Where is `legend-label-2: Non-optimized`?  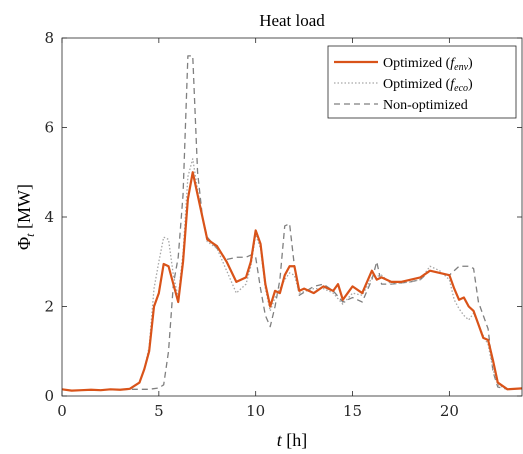 legend-label-2: Non-optimized is located at coordinates (425, 105).